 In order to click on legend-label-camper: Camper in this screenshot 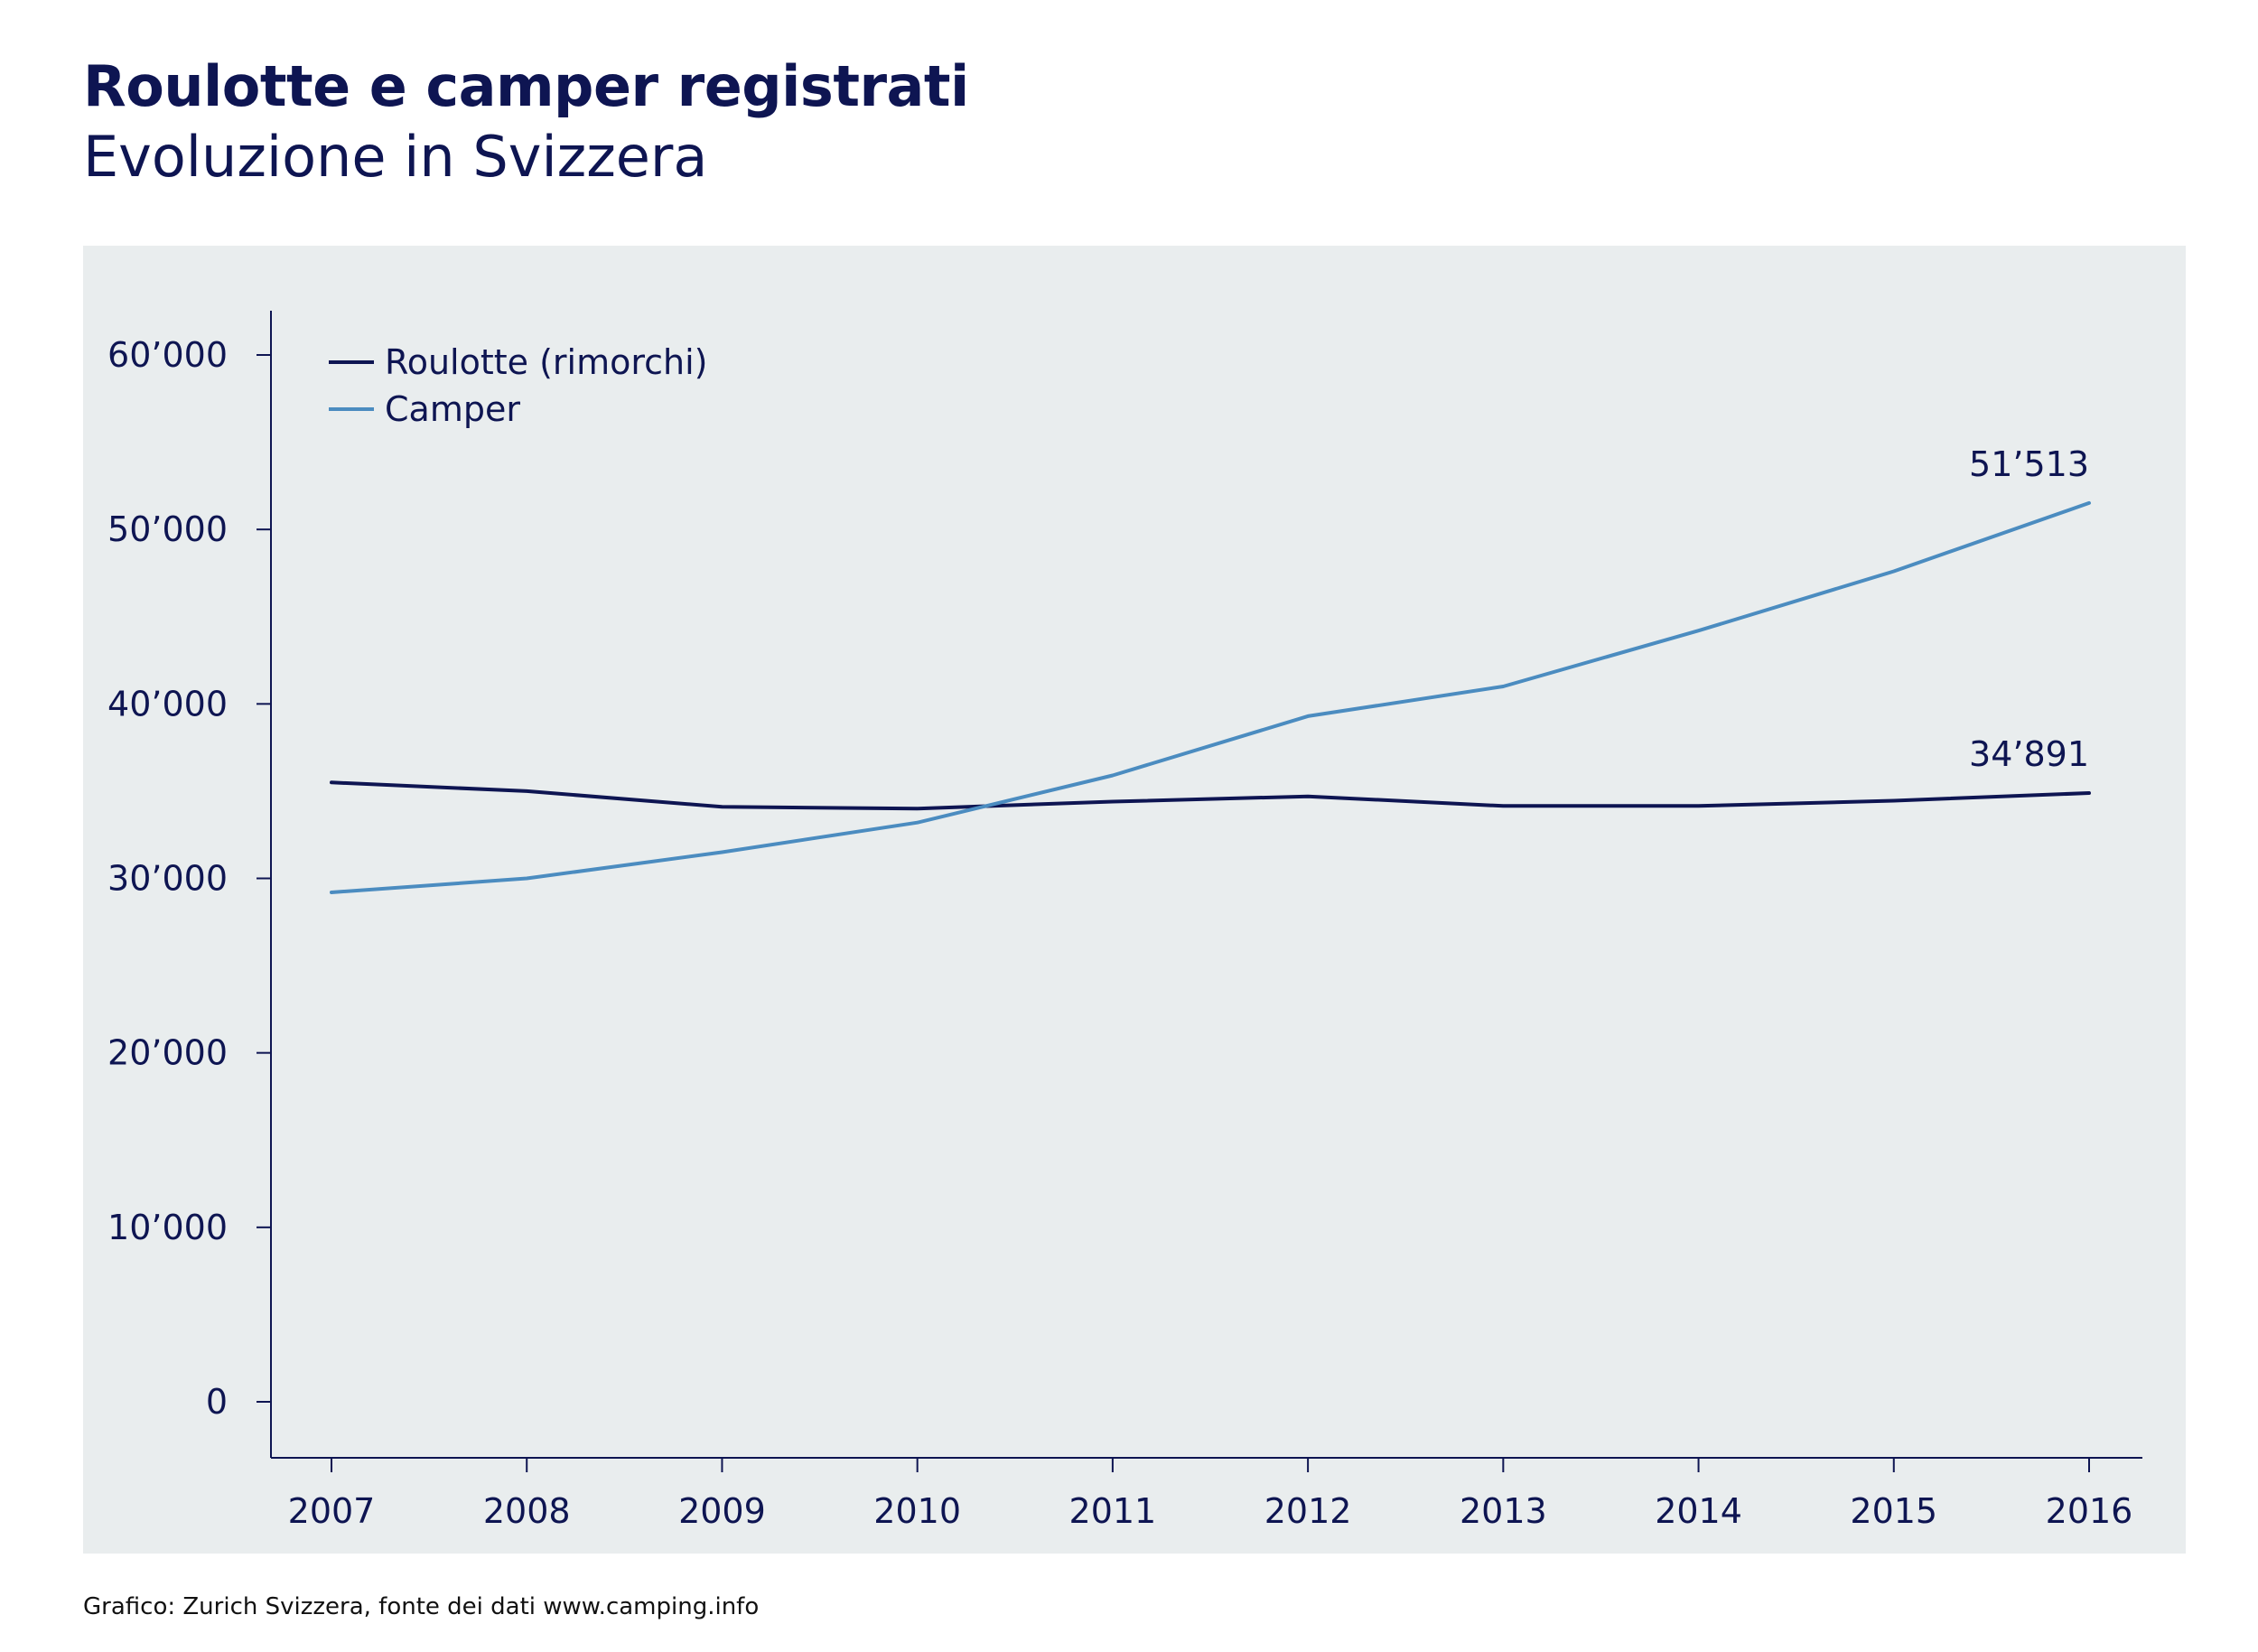, I will do `click(452, 409)`.